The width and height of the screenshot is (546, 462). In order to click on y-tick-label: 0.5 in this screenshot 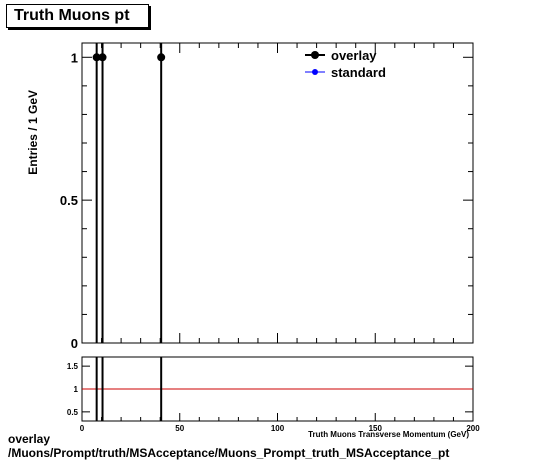, I will do `click(69, 200)`.